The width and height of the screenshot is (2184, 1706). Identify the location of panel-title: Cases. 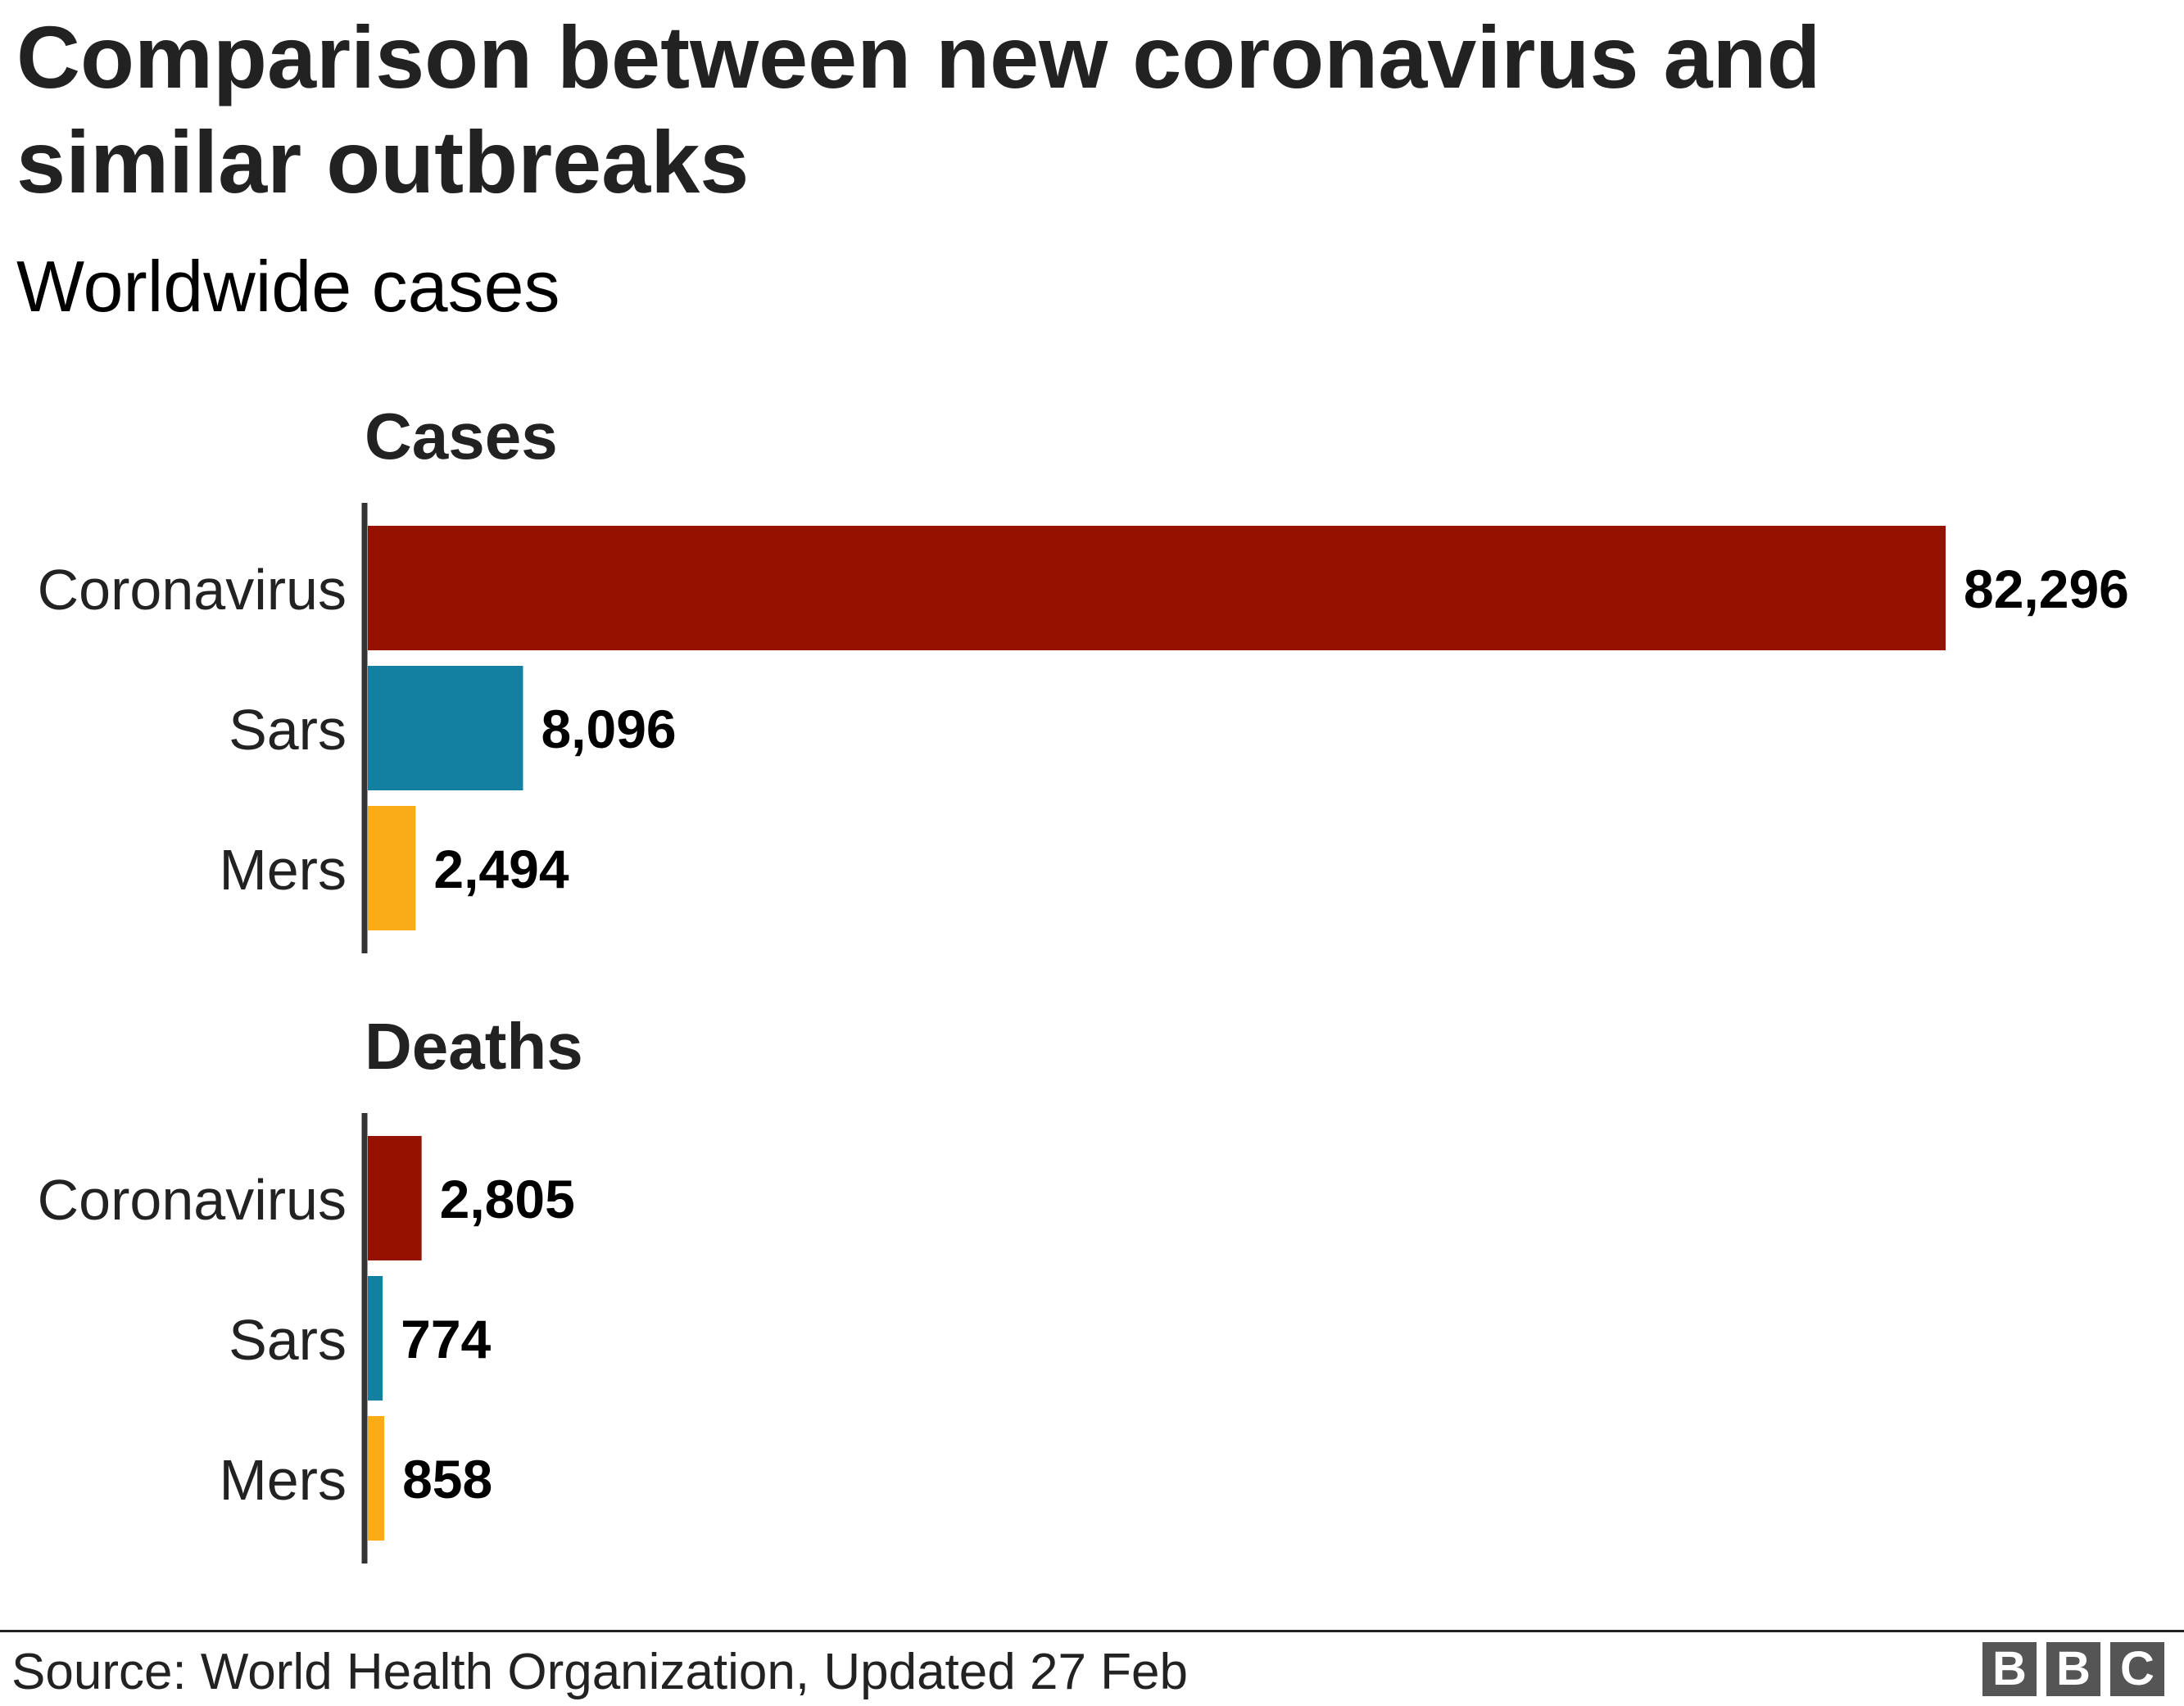
(461, 436).